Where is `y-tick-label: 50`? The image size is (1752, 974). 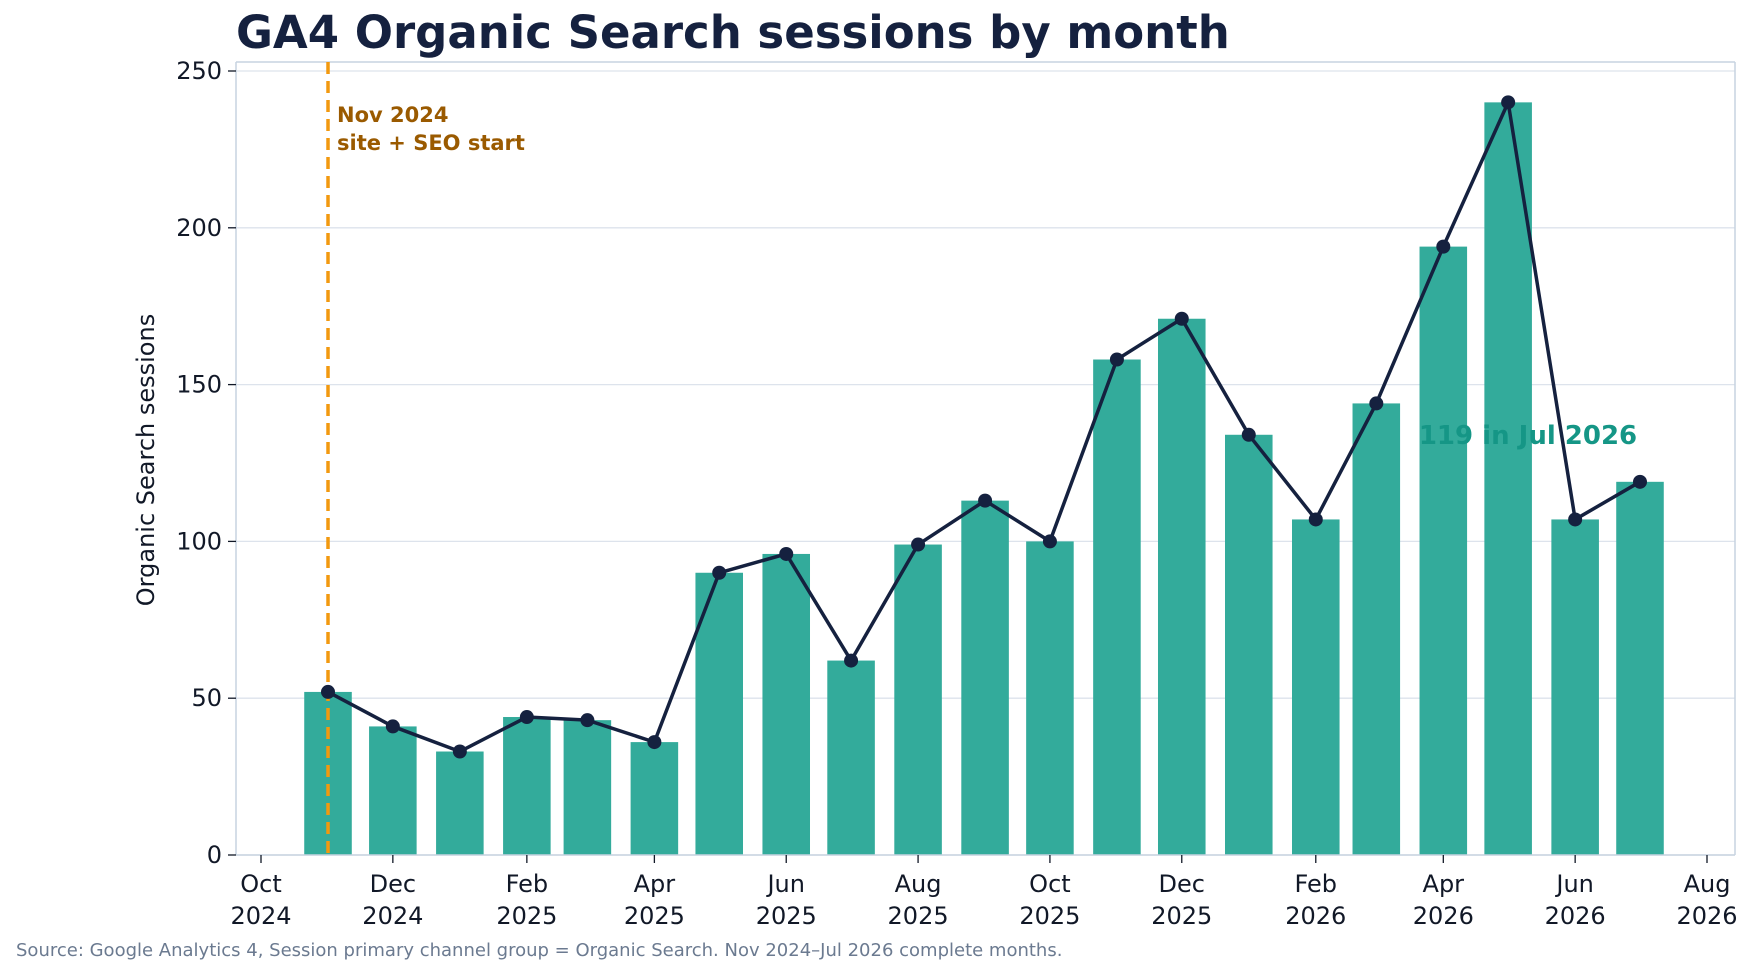
y-tick-label: 50 is located at coordinates (206, 698).